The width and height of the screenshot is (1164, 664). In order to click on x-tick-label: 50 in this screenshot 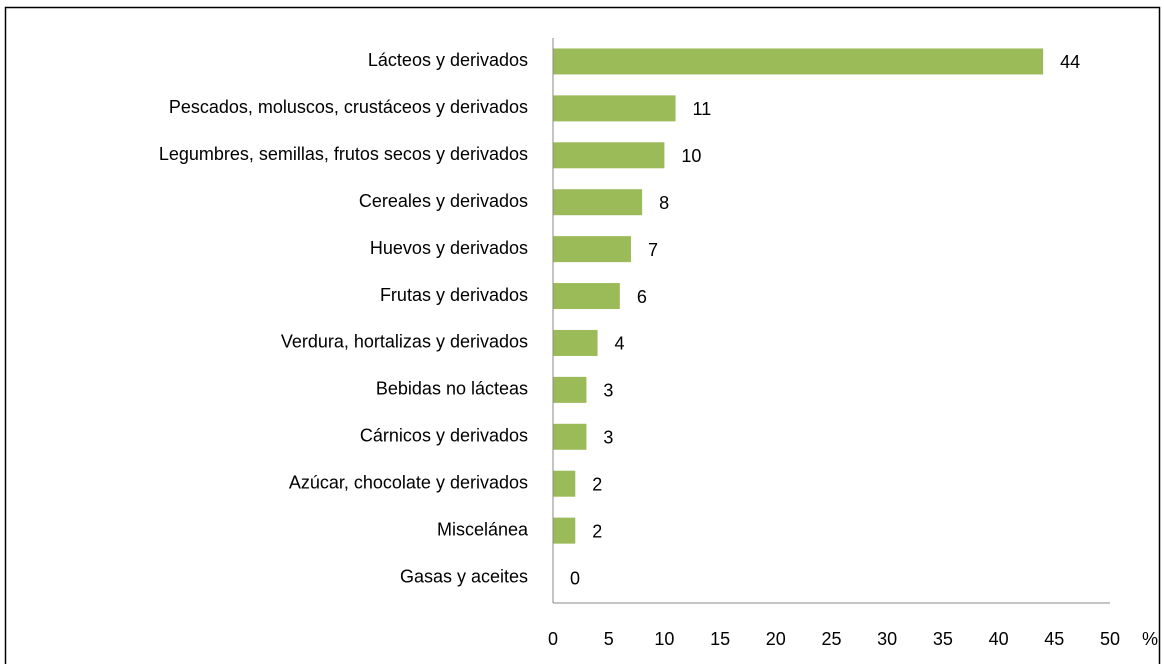, I will do `click(1110, 639)`.